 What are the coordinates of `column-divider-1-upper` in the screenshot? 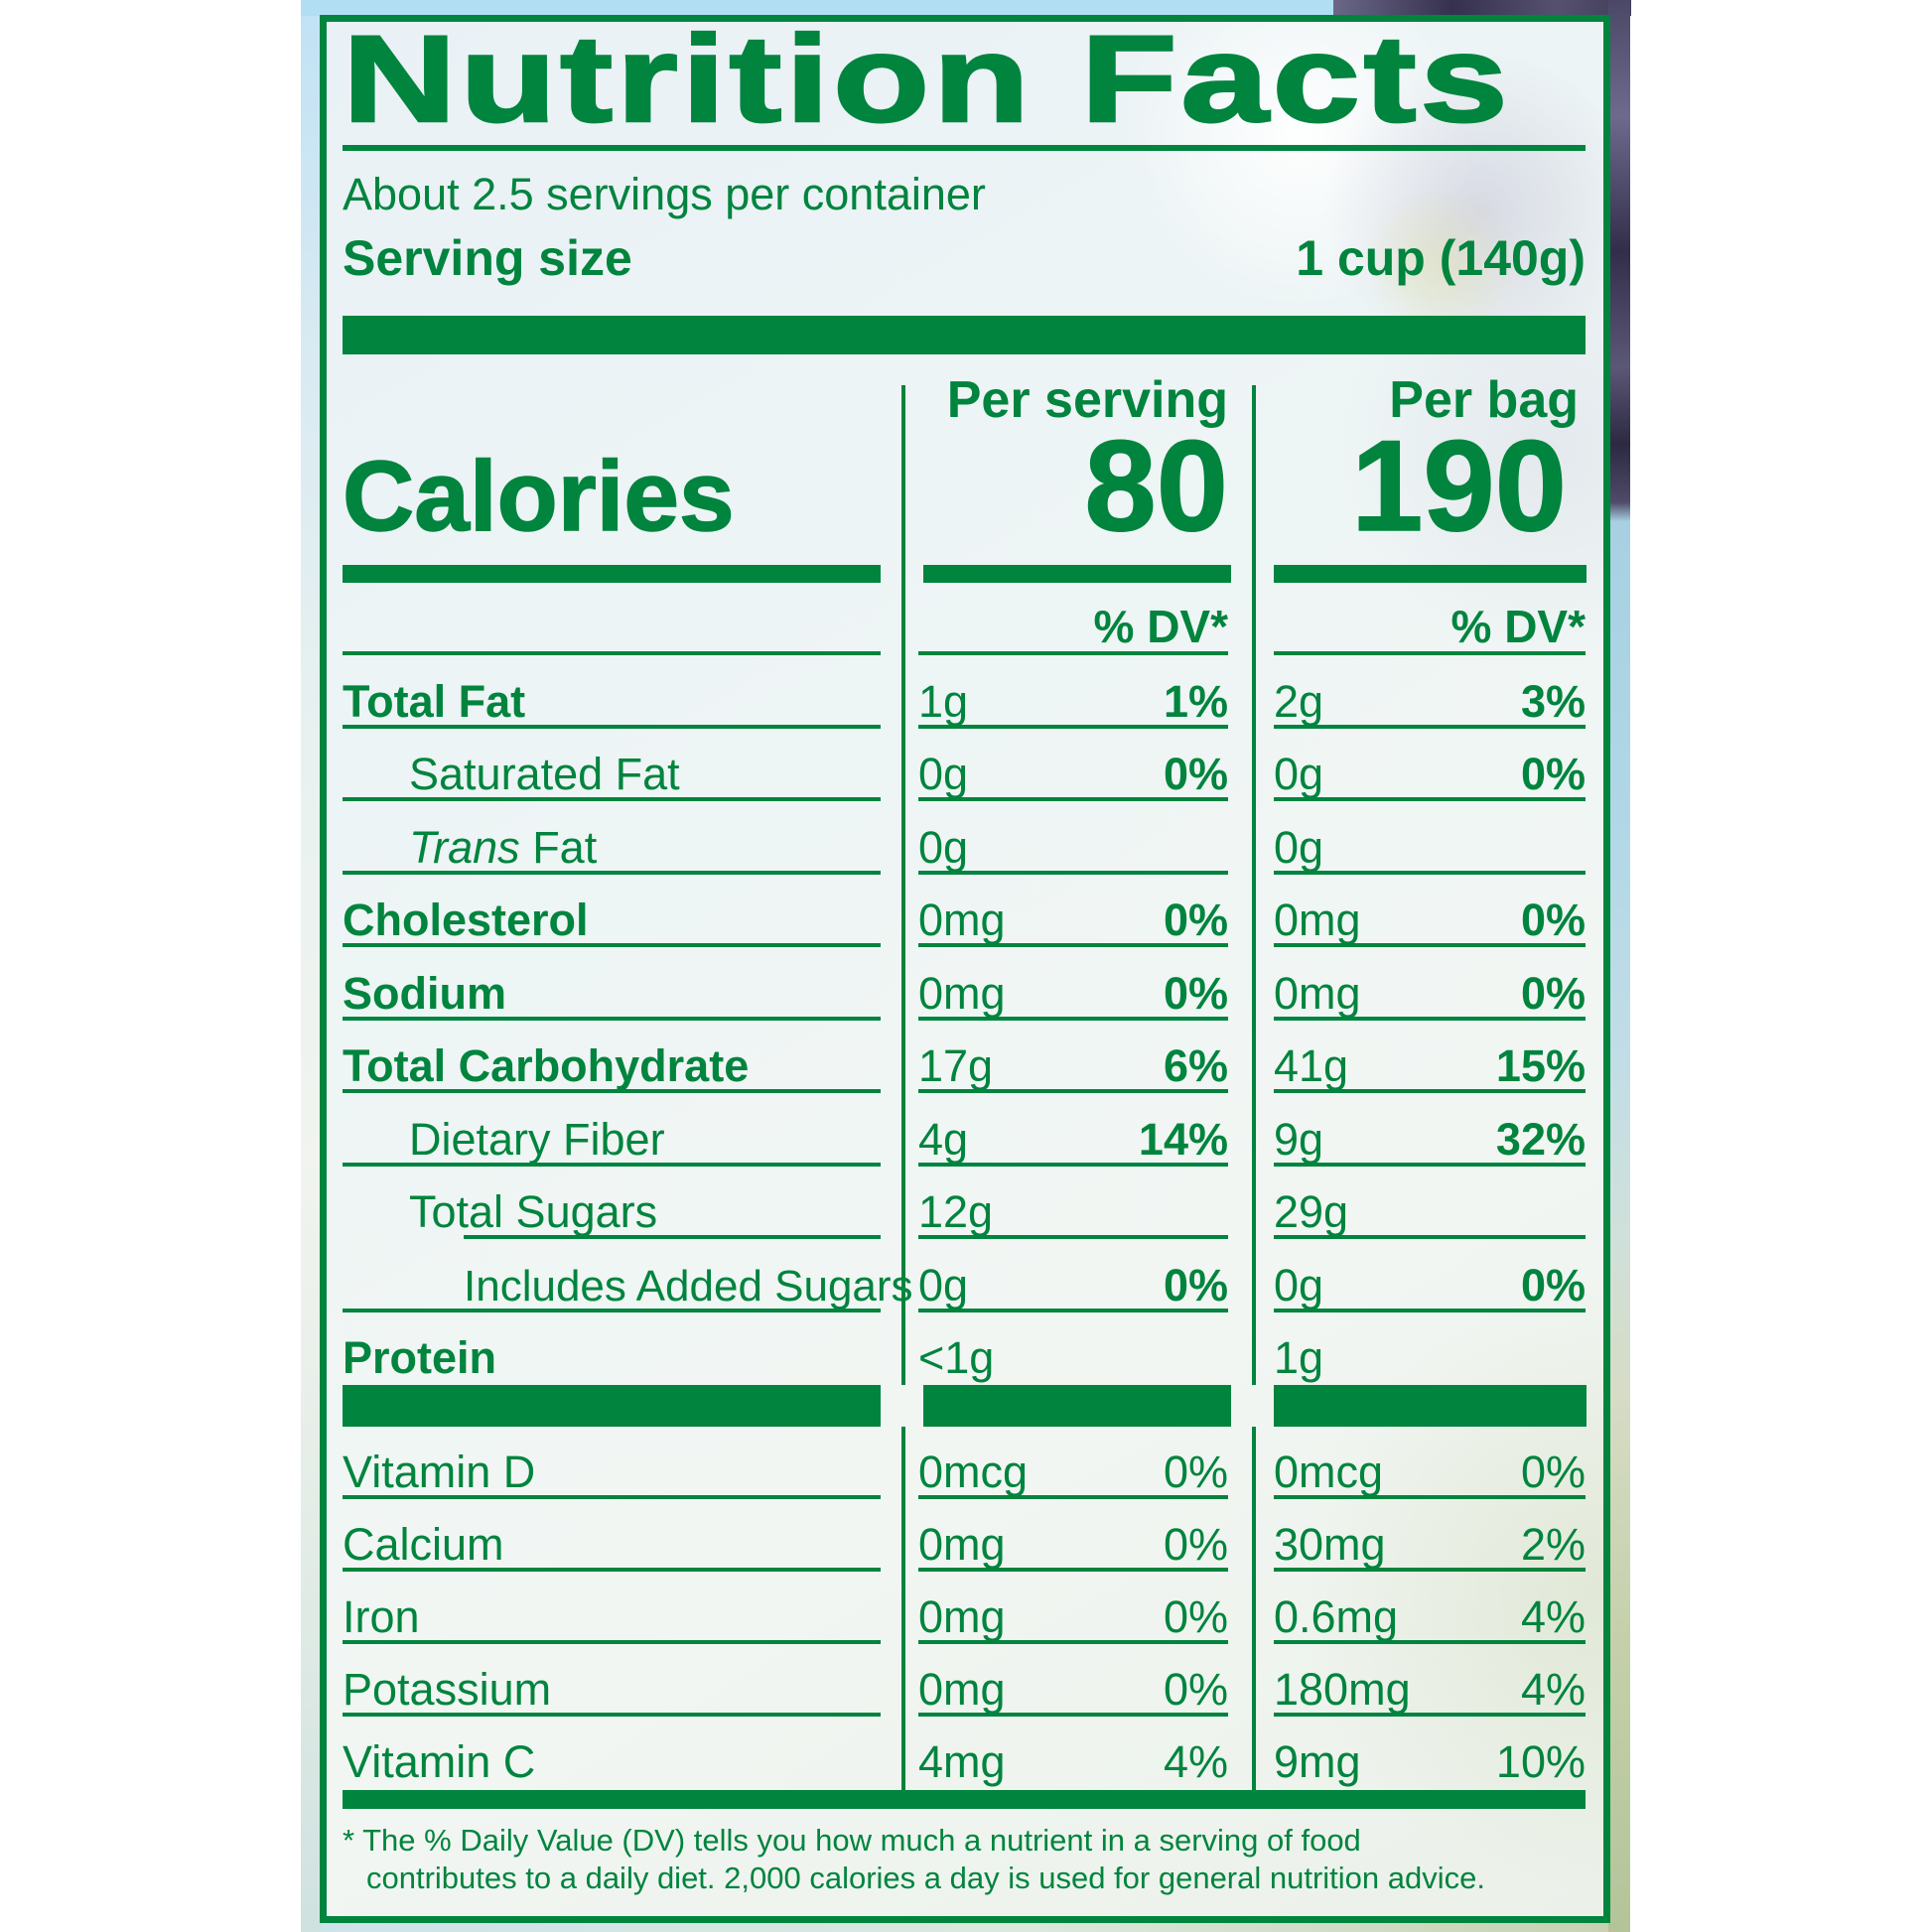 It's located at (903, 885).